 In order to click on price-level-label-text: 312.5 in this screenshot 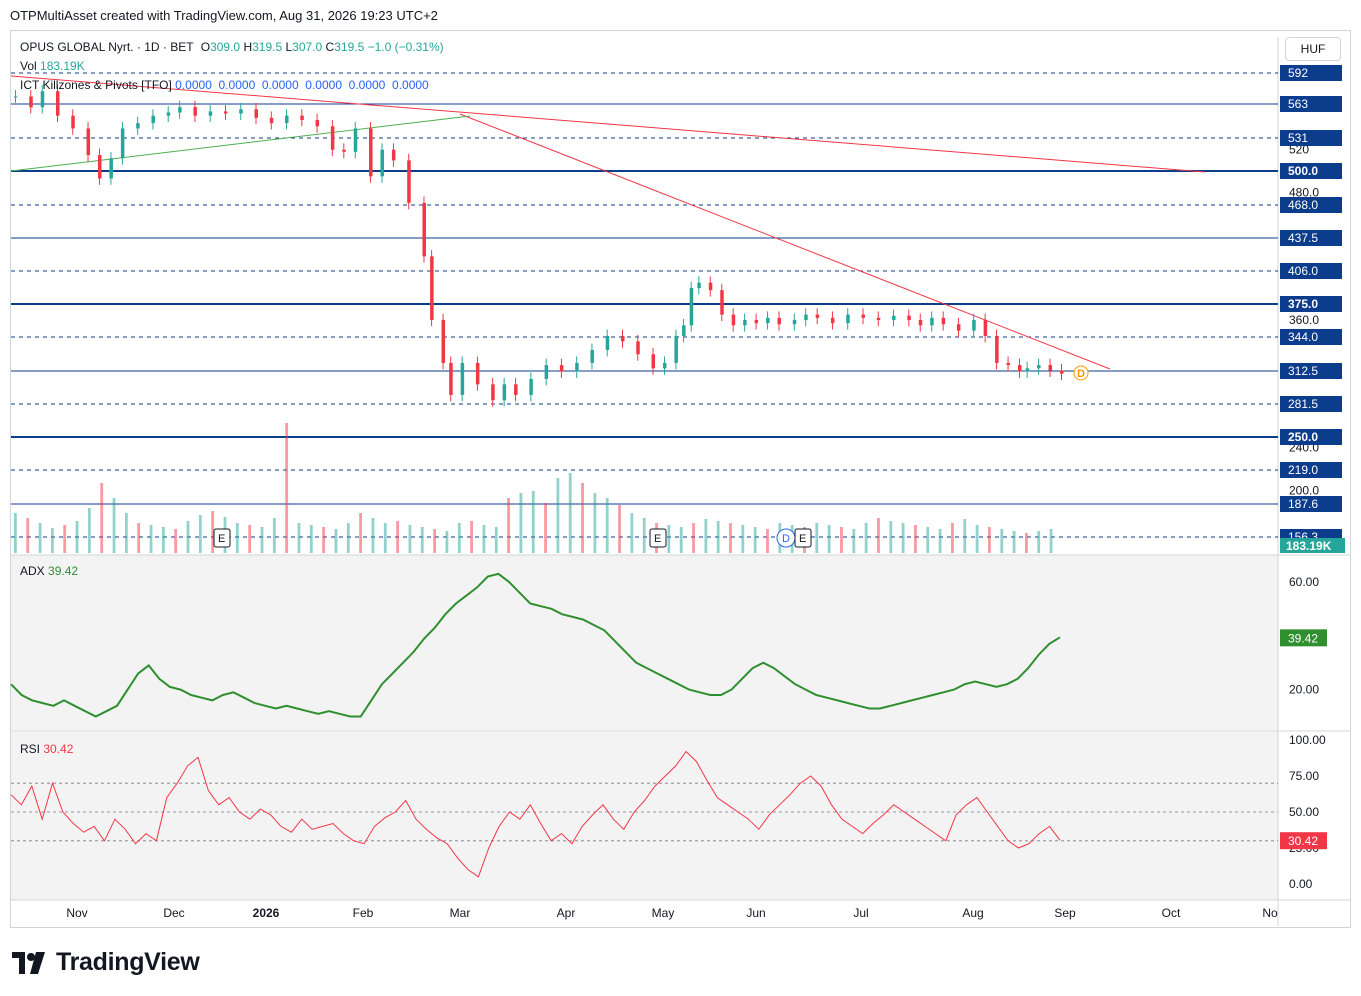, I will do `click(1303, 371)`.